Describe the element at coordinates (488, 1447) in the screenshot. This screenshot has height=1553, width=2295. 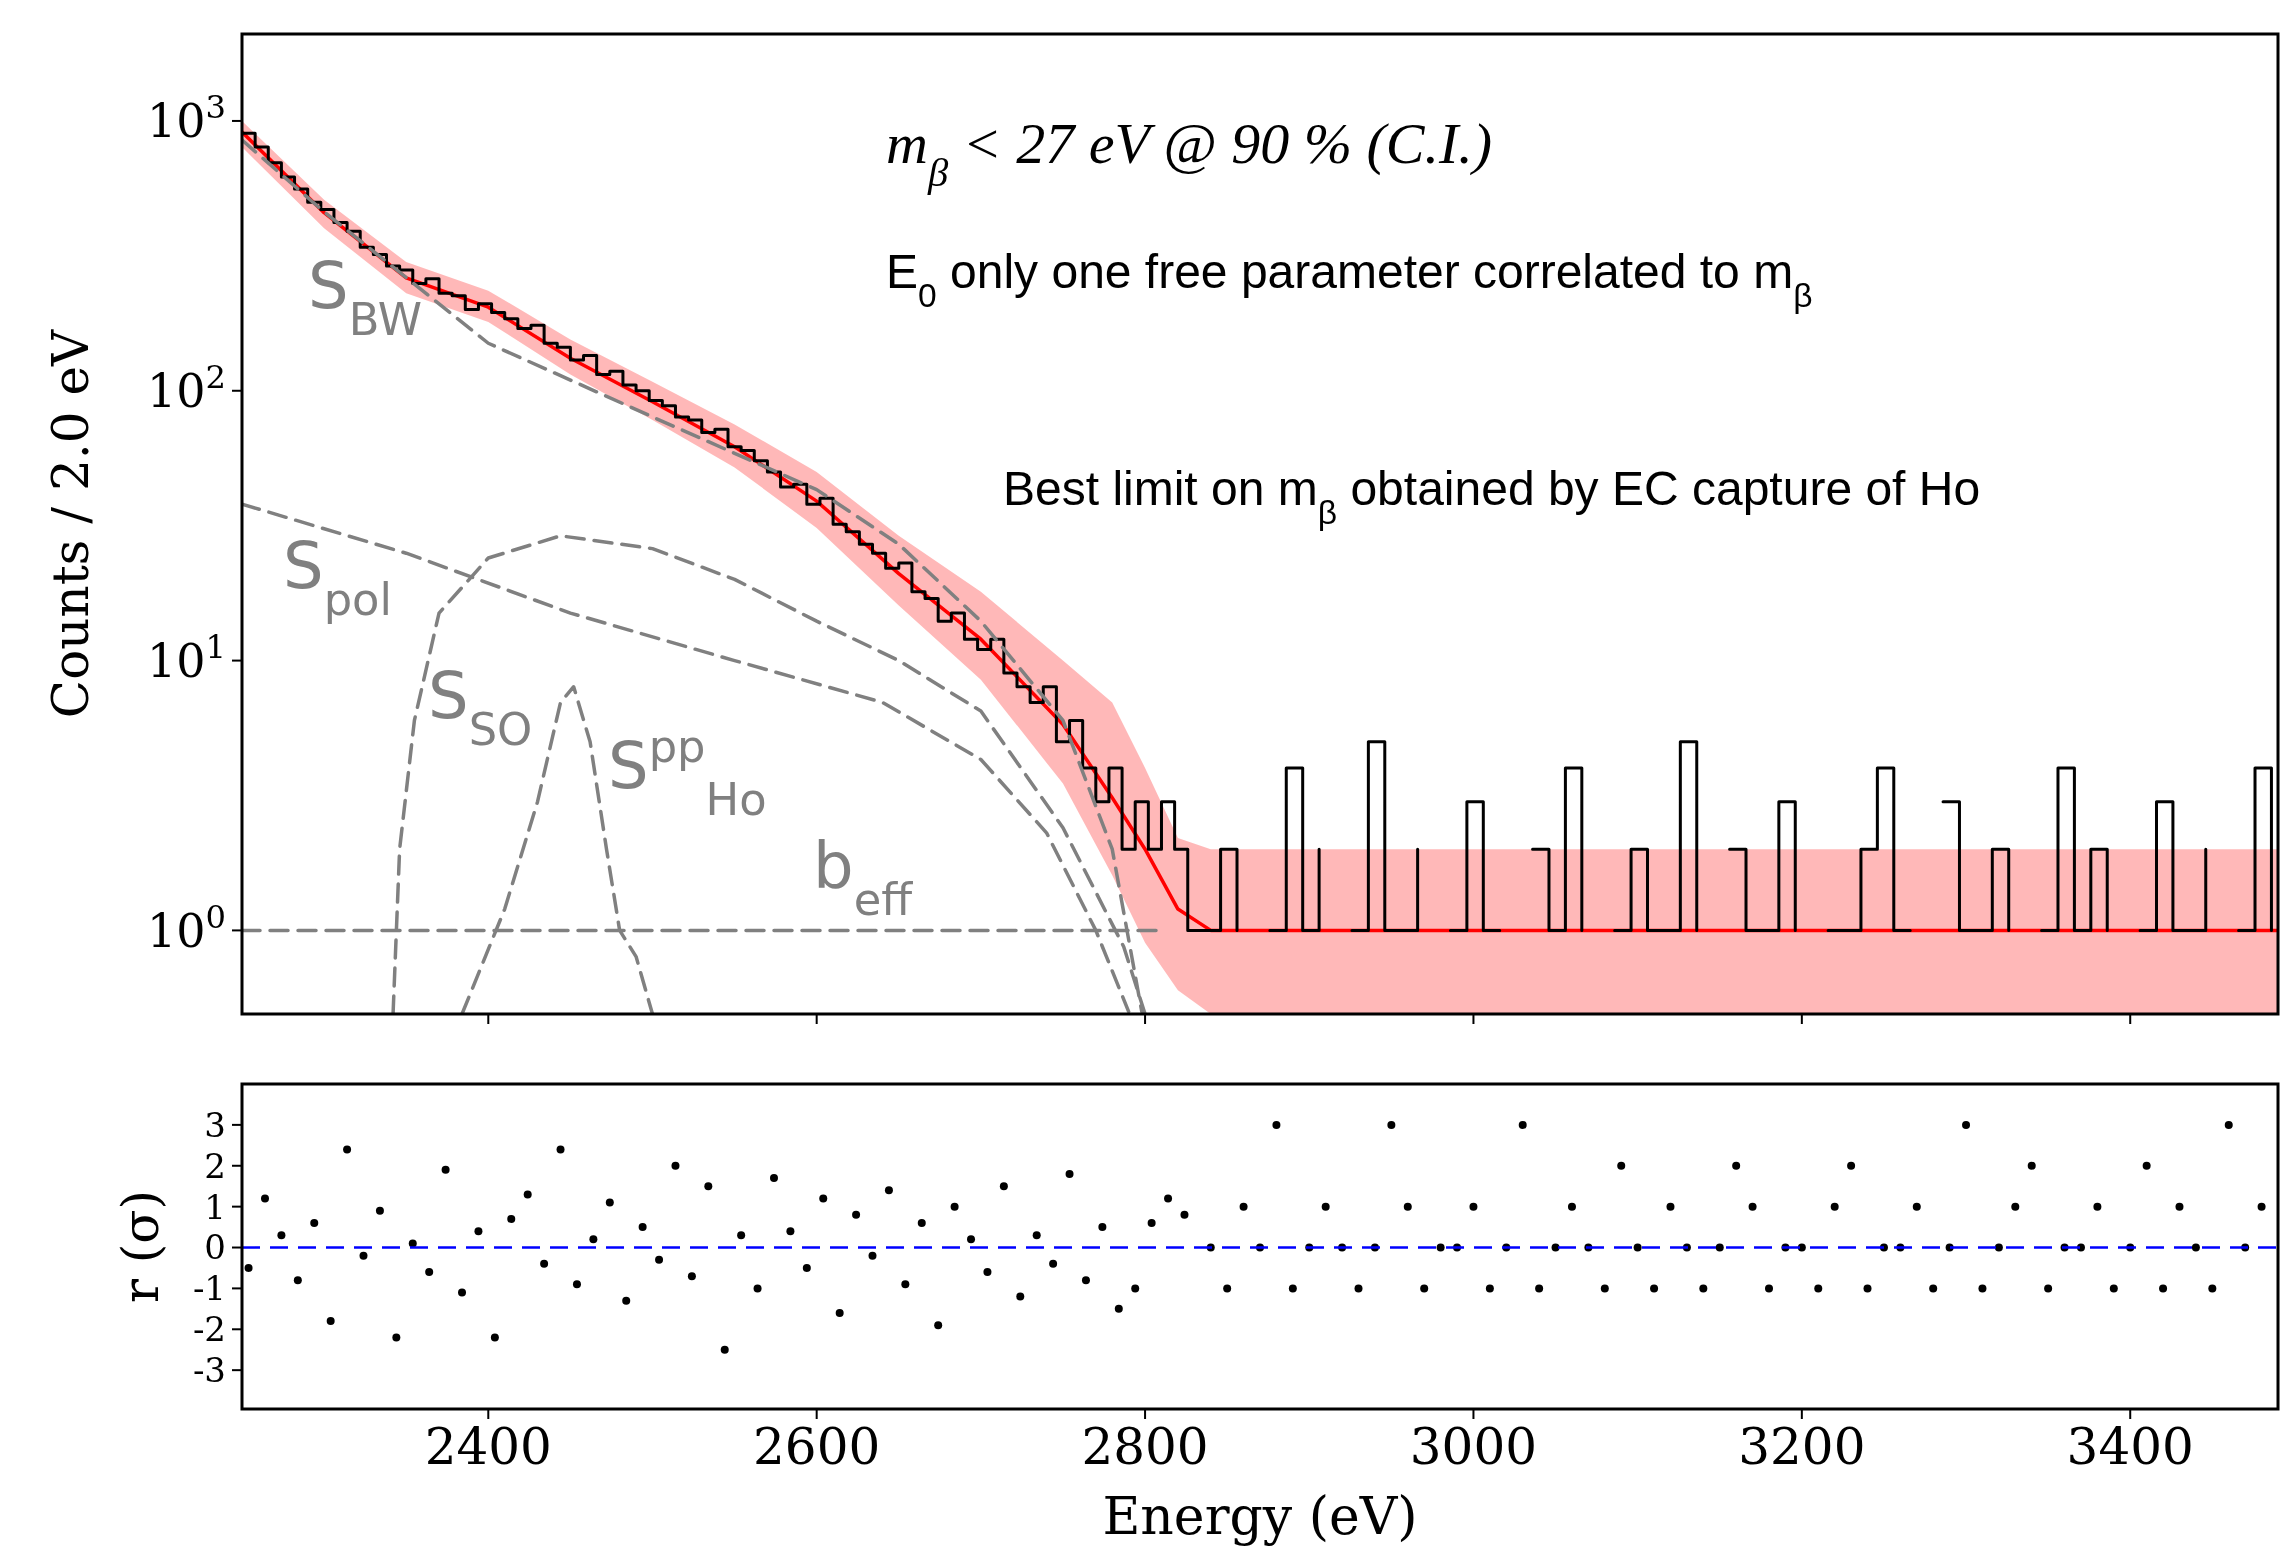
I see `x-tick-label: 2400` at that location.